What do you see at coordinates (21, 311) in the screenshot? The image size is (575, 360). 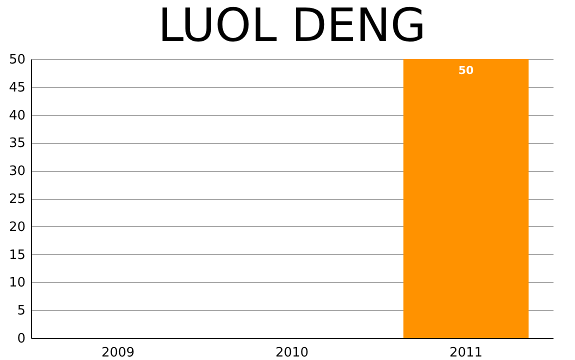 I see `y-tick-label: 5` at bounding box center [21, 311].